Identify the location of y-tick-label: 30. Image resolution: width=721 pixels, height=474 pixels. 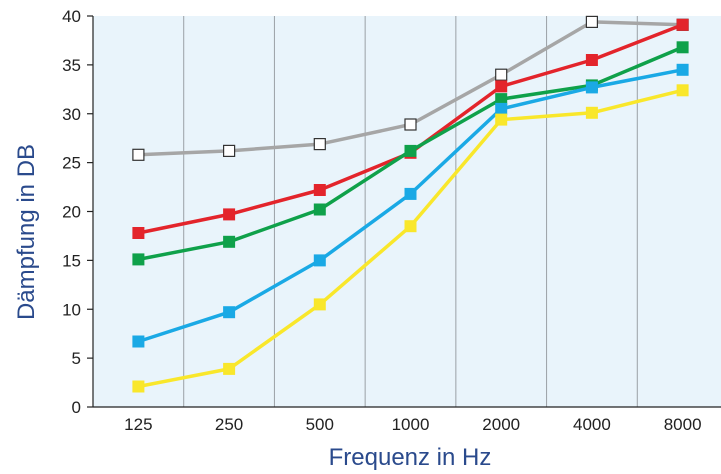
(71, 114).